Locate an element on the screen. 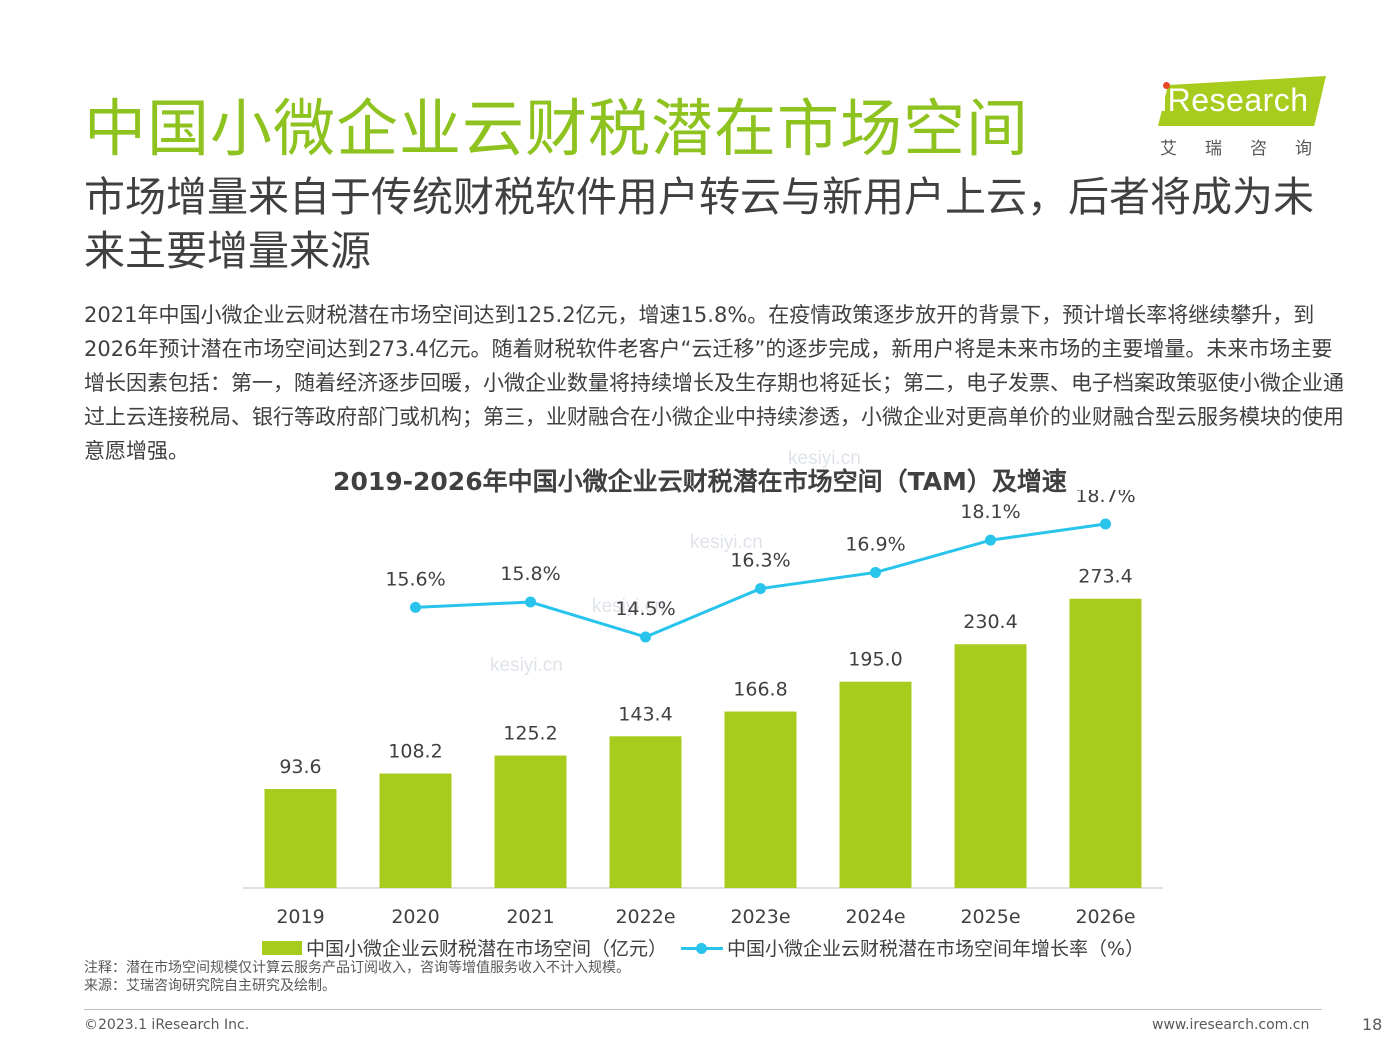 Image resolution: width=1400 pixels, height=1050 pixels. page-title: 中国小微企业云财税潜在市场空间 is located at coordinates (557, 128).